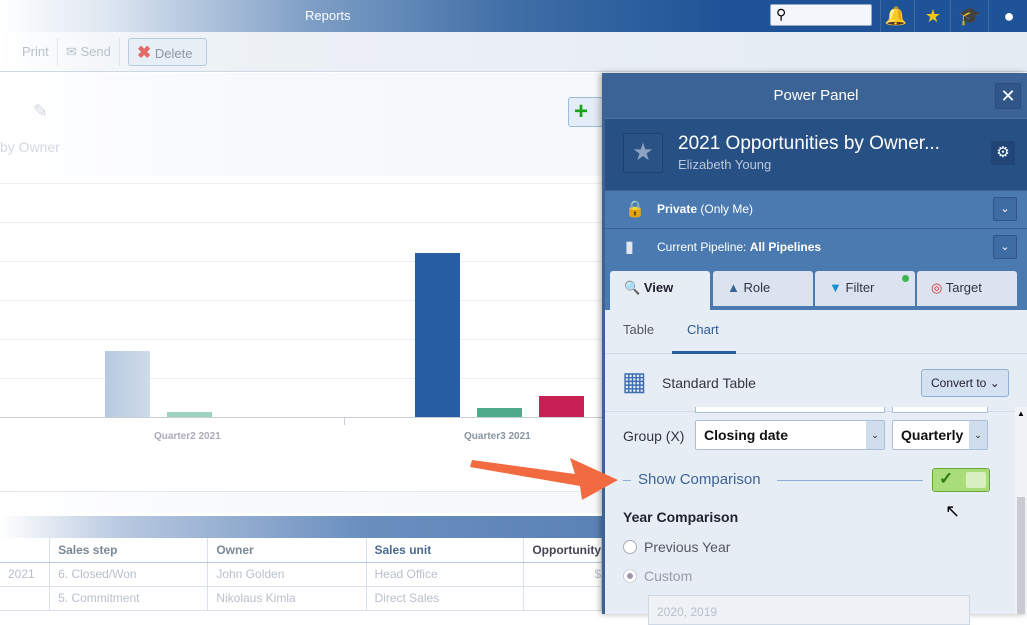 The image size is (1027, 625). What do you see at coordinates (790, 435) in the screenshot?
I see `group-field-select: Closing date ⌄` at bounding box center [790, 435].